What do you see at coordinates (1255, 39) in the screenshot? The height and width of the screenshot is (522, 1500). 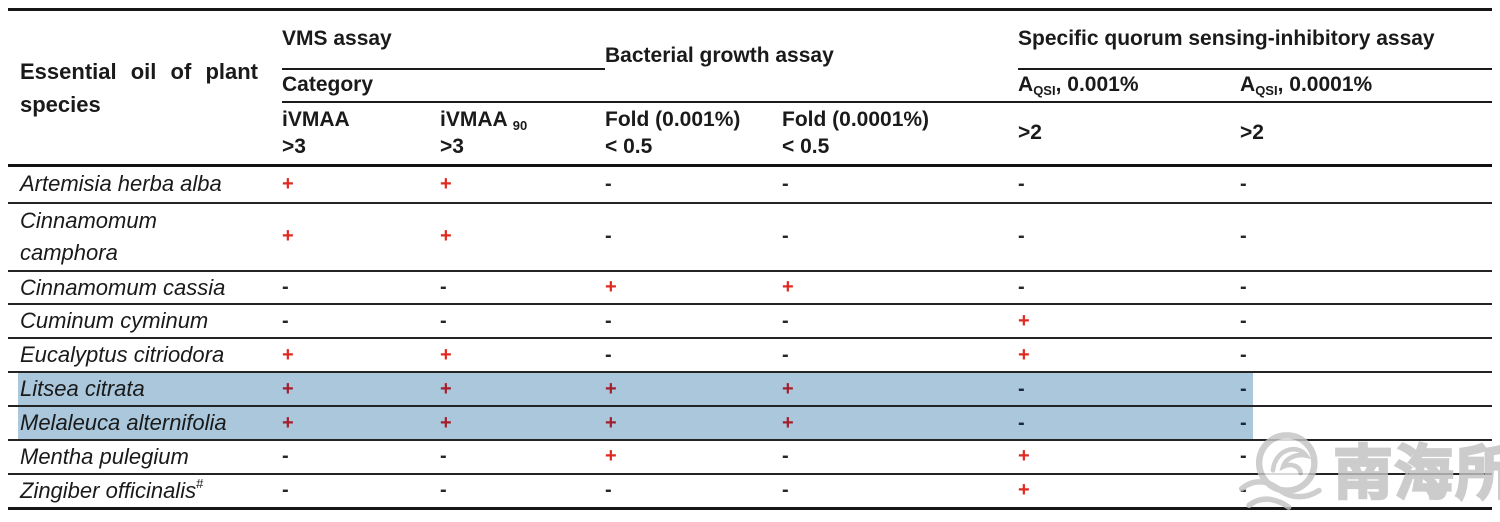 I see `group-header-quorum-sensing-assay: Specific quorum sensing-inhibitory assay` at bounding box center [1255, 39].